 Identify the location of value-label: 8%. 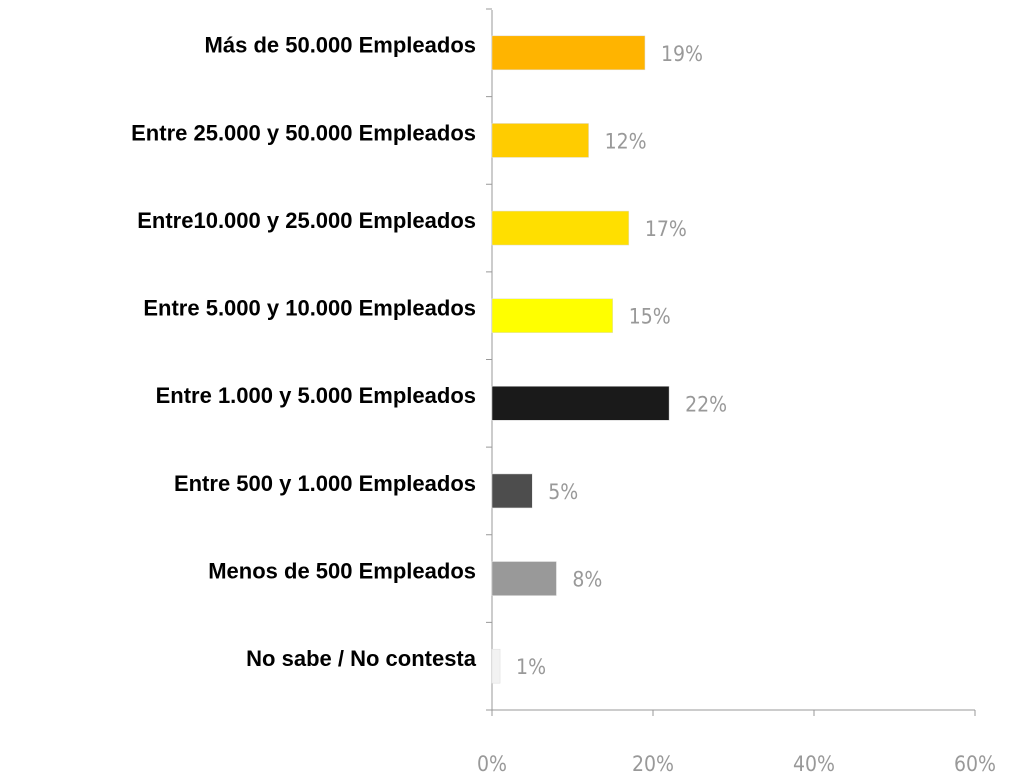
(587, 580).